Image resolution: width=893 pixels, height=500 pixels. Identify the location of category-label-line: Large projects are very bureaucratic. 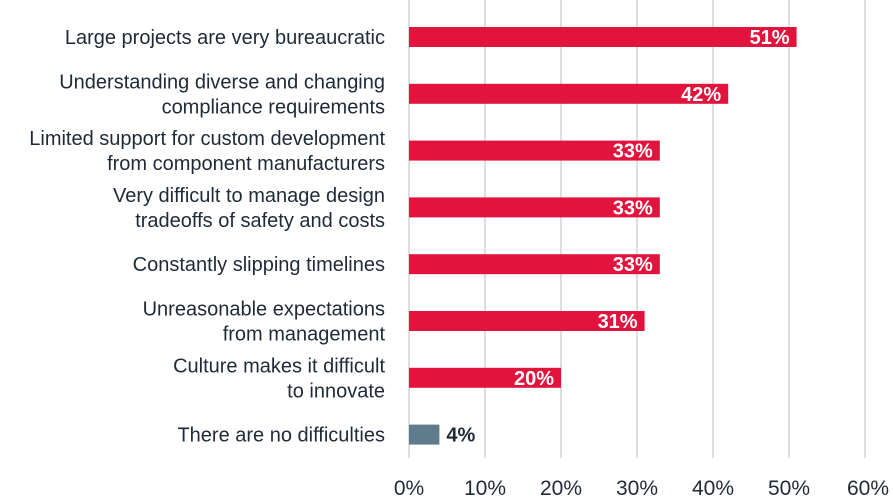
(225, 38).